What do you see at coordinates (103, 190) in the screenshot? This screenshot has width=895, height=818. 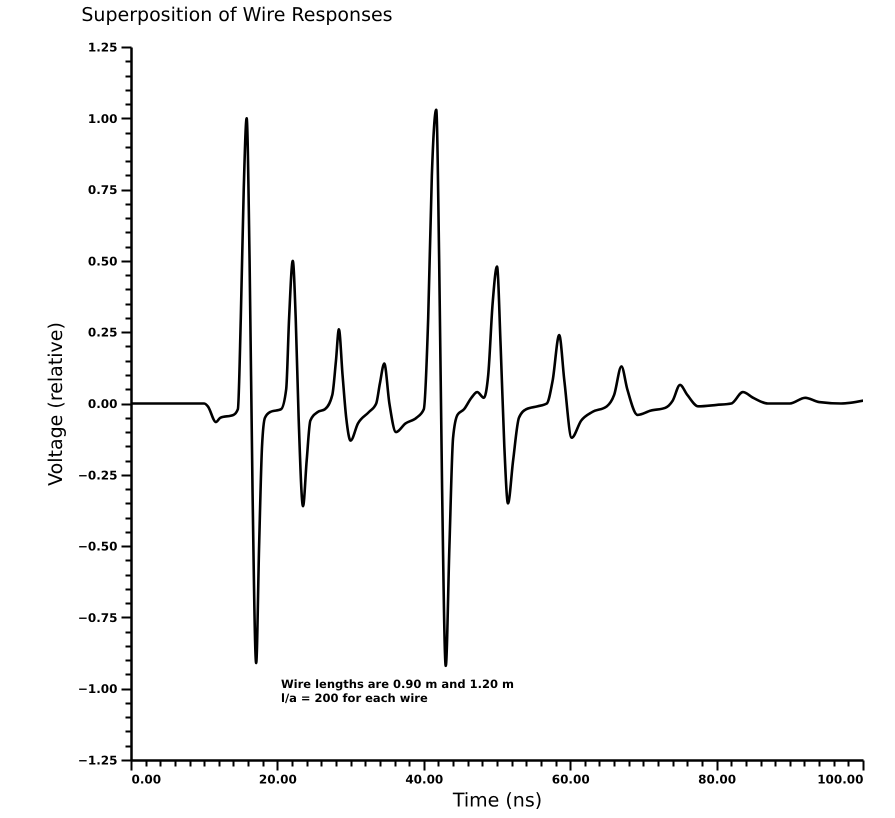 I see `y-tick-label: 0.75` at bounding box center [103, 190].